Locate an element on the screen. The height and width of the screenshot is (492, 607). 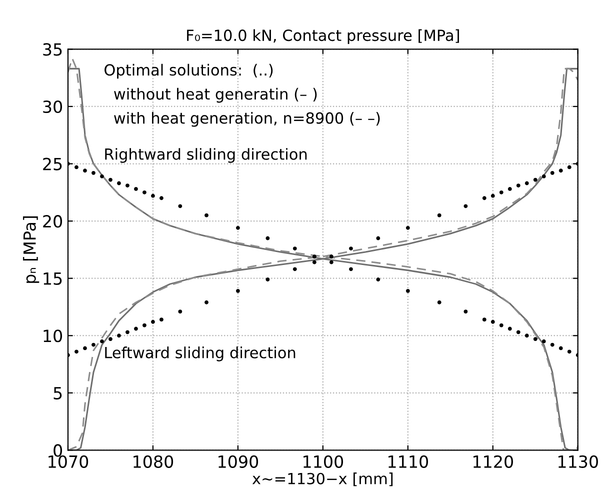
y-tick-label: 35 is located at coordinates (52, 49).